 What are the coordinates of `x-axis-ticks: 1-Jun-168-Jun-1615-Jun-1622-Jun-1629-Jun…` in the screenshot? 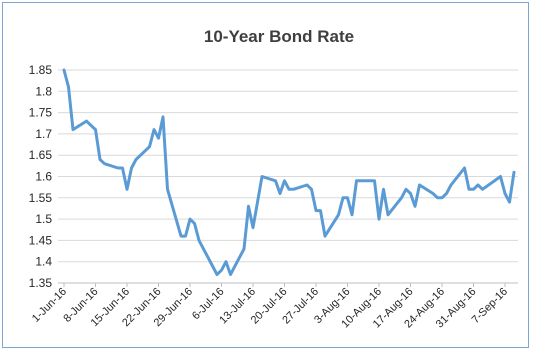 It's located at (270, 306).